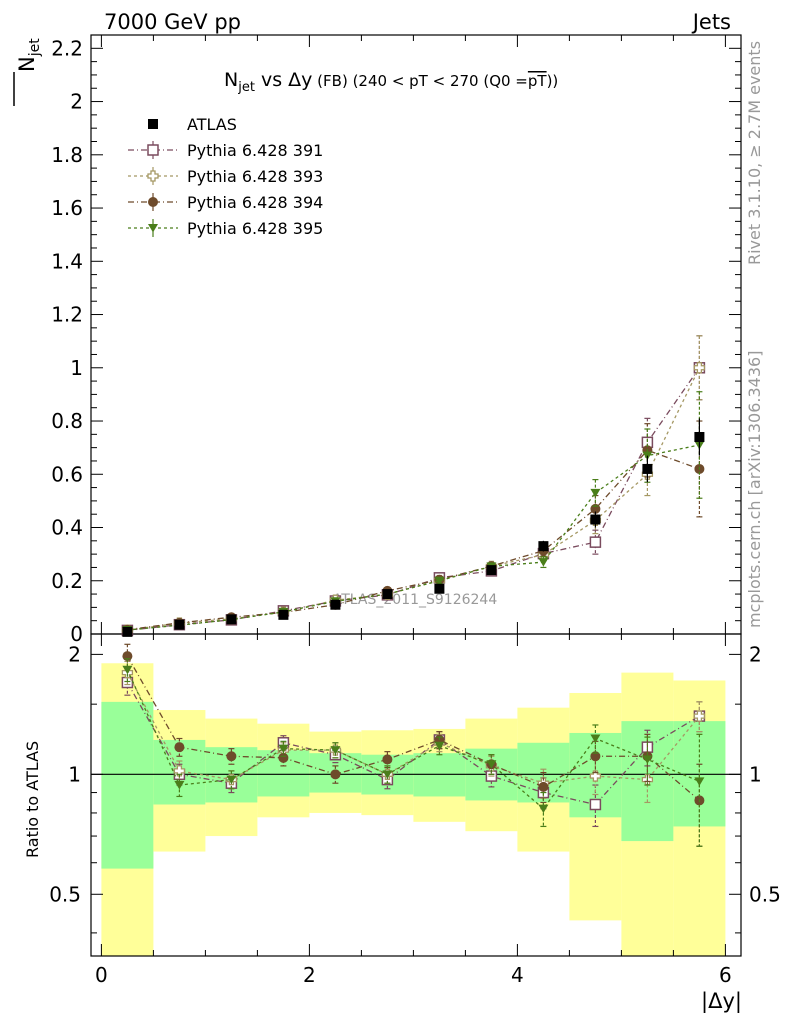  Describe the element at coordinates (711, 22) in the screenshot. I see `process-label: Jets` at that location.